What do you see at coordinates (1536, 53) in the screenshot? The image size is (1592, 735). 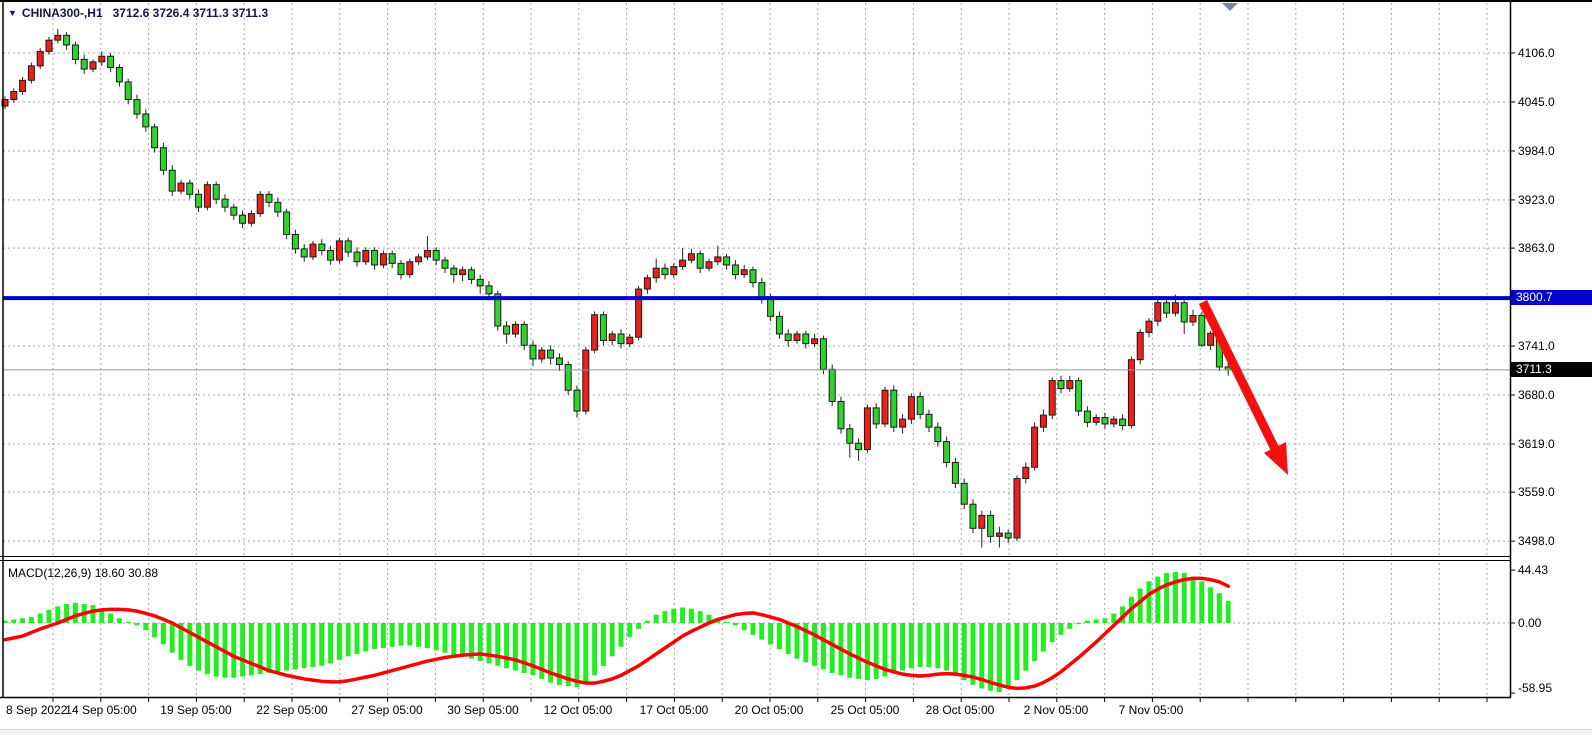 I see `price-tick-label: 4106.0` at bounding box center [1536, 53].